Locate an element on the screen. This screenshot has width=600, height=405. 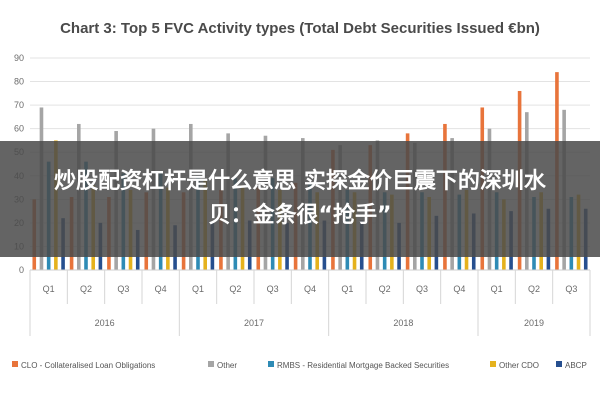
y-tick-label: 80 is located at coordinates (19, 82).